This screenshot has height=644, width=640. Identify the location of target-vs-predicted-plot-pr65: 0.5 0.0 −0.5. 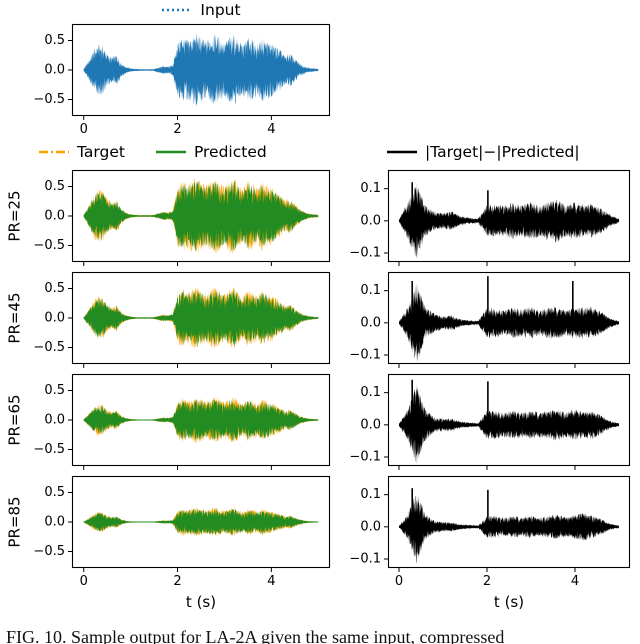
(182, 421).